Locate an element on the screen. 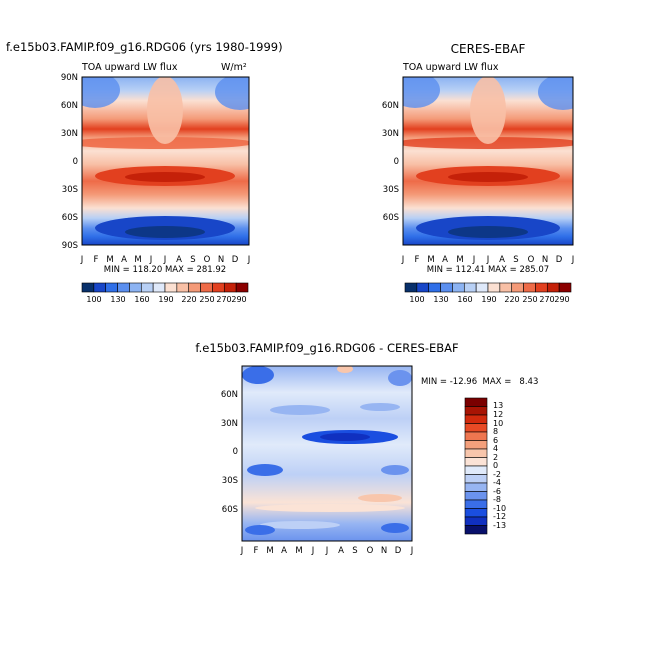  obs-colorbar-cells is located at coordinates (488, 287).